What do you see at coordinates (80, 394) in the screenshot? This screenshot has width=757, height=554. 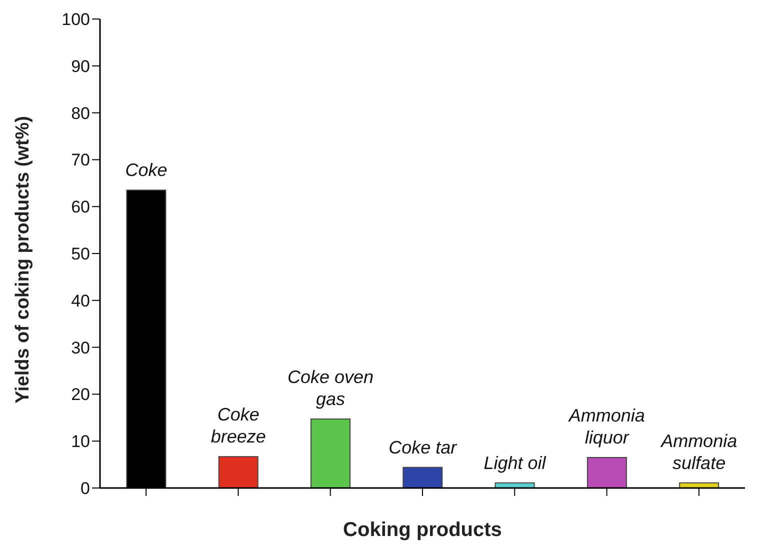 I see `y-tick-label: 20` at bounding box center [80, 394].